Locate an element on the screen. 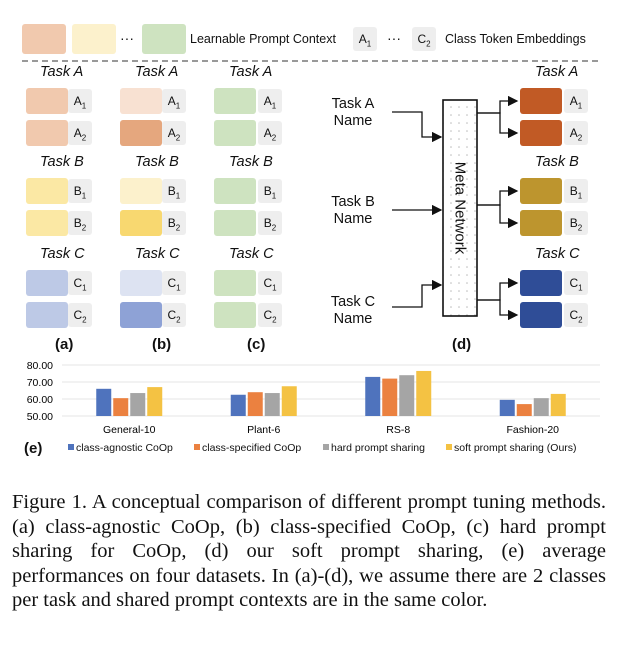 This screenshot has width=622, height=668. panel-a-token-b1: B1 is located at coordinates (80, 191).